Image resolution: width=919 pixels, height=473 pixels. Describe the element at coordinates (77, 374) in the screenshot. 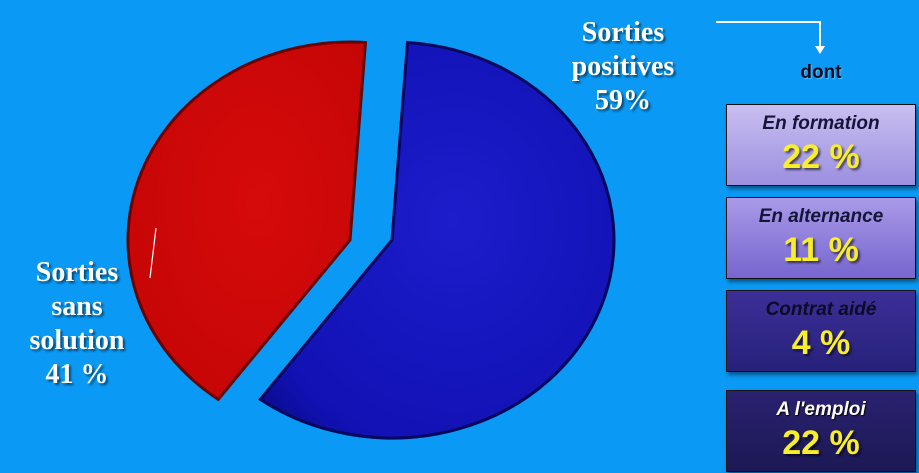

I see `slice-label-no-solution-value: 41 %` at that location.